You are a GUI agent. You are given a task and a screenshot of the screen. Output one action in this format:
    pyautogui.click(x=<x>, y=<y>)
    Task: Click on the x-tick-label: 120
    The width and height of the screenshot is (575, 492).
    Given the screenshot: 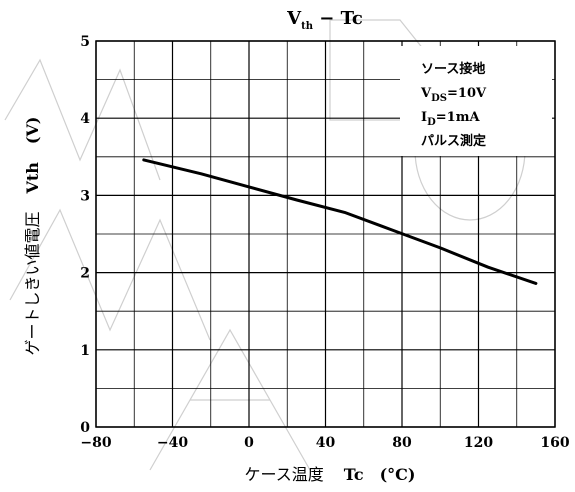 What is the action you would take?
    pyautogui.click(x=478, y=443)
    